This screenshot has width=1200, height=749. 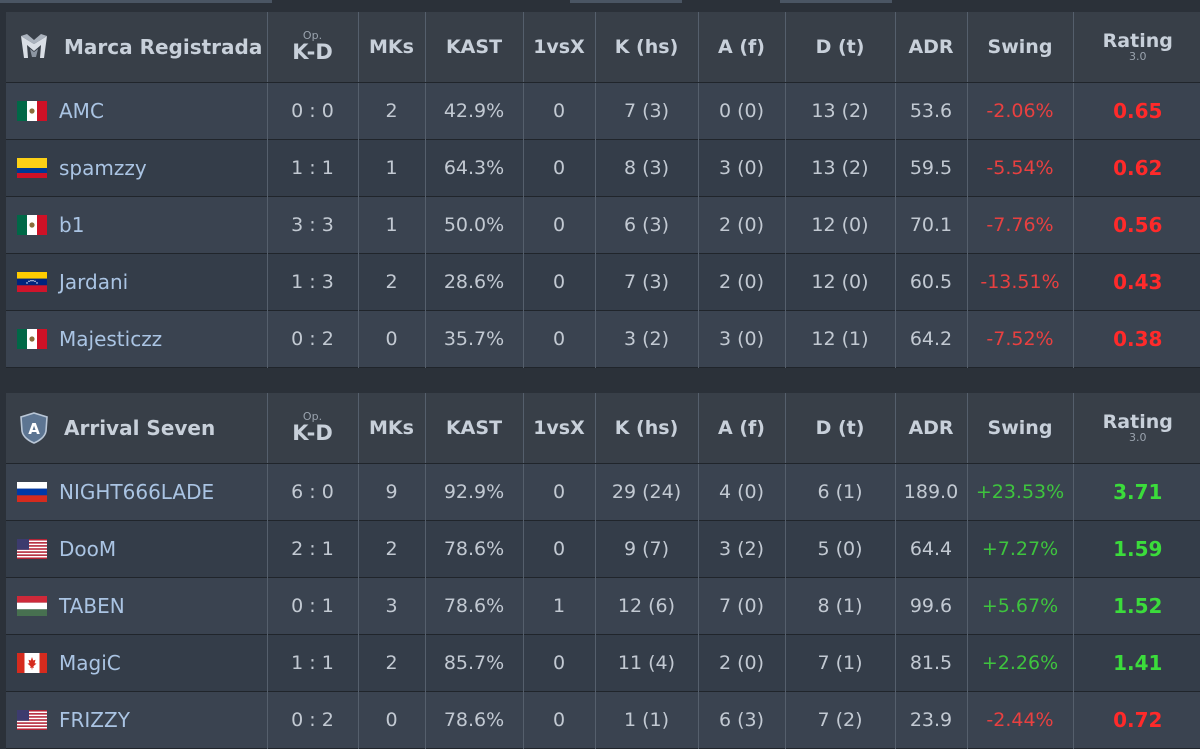 I want to click on player-name-link: spamzzy, so click(x=103, y=168).